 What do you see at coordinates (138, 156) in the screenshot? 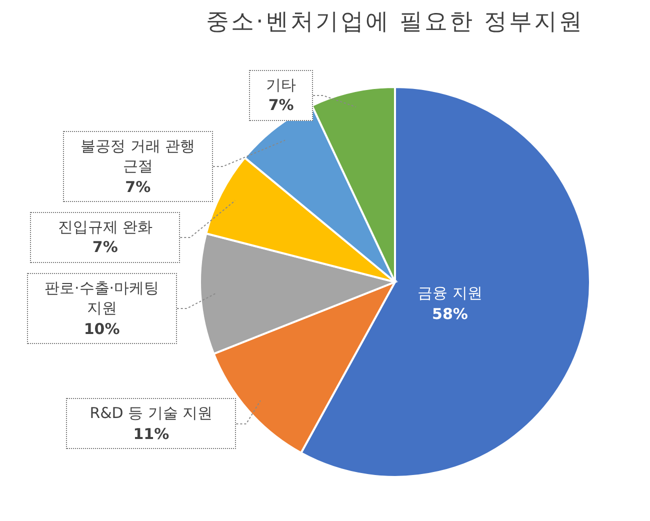
I see `slice-label: 불공정 거래 관행 근절` at bounding box center [138, 156].